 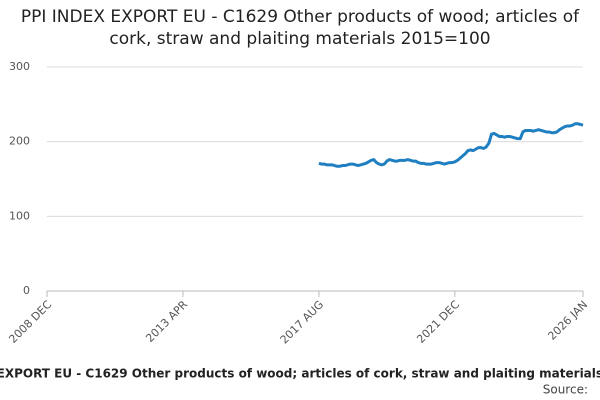 What do you see at coordinates (438, 322) in the screenshot?
I see `x-tick-label: 2021 DEC` at bounding box center [438, 322].